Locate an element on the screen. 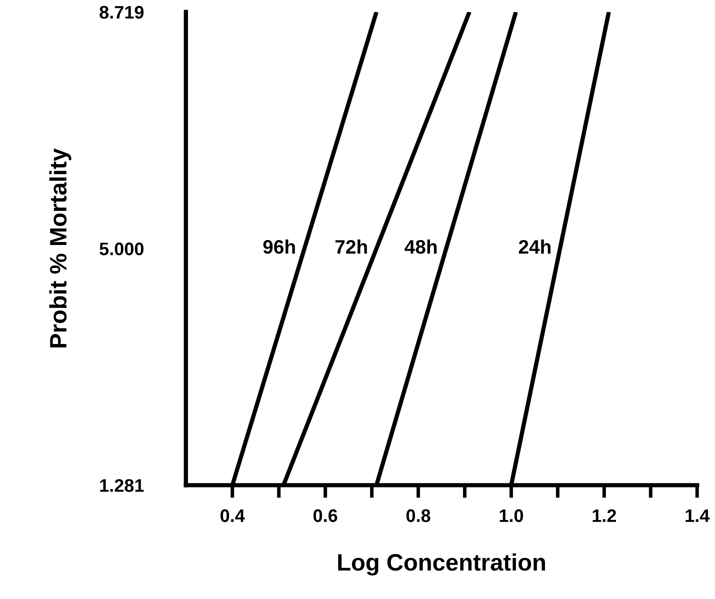  x-tick-label: 0.6 is located at coordinates (325, 515).